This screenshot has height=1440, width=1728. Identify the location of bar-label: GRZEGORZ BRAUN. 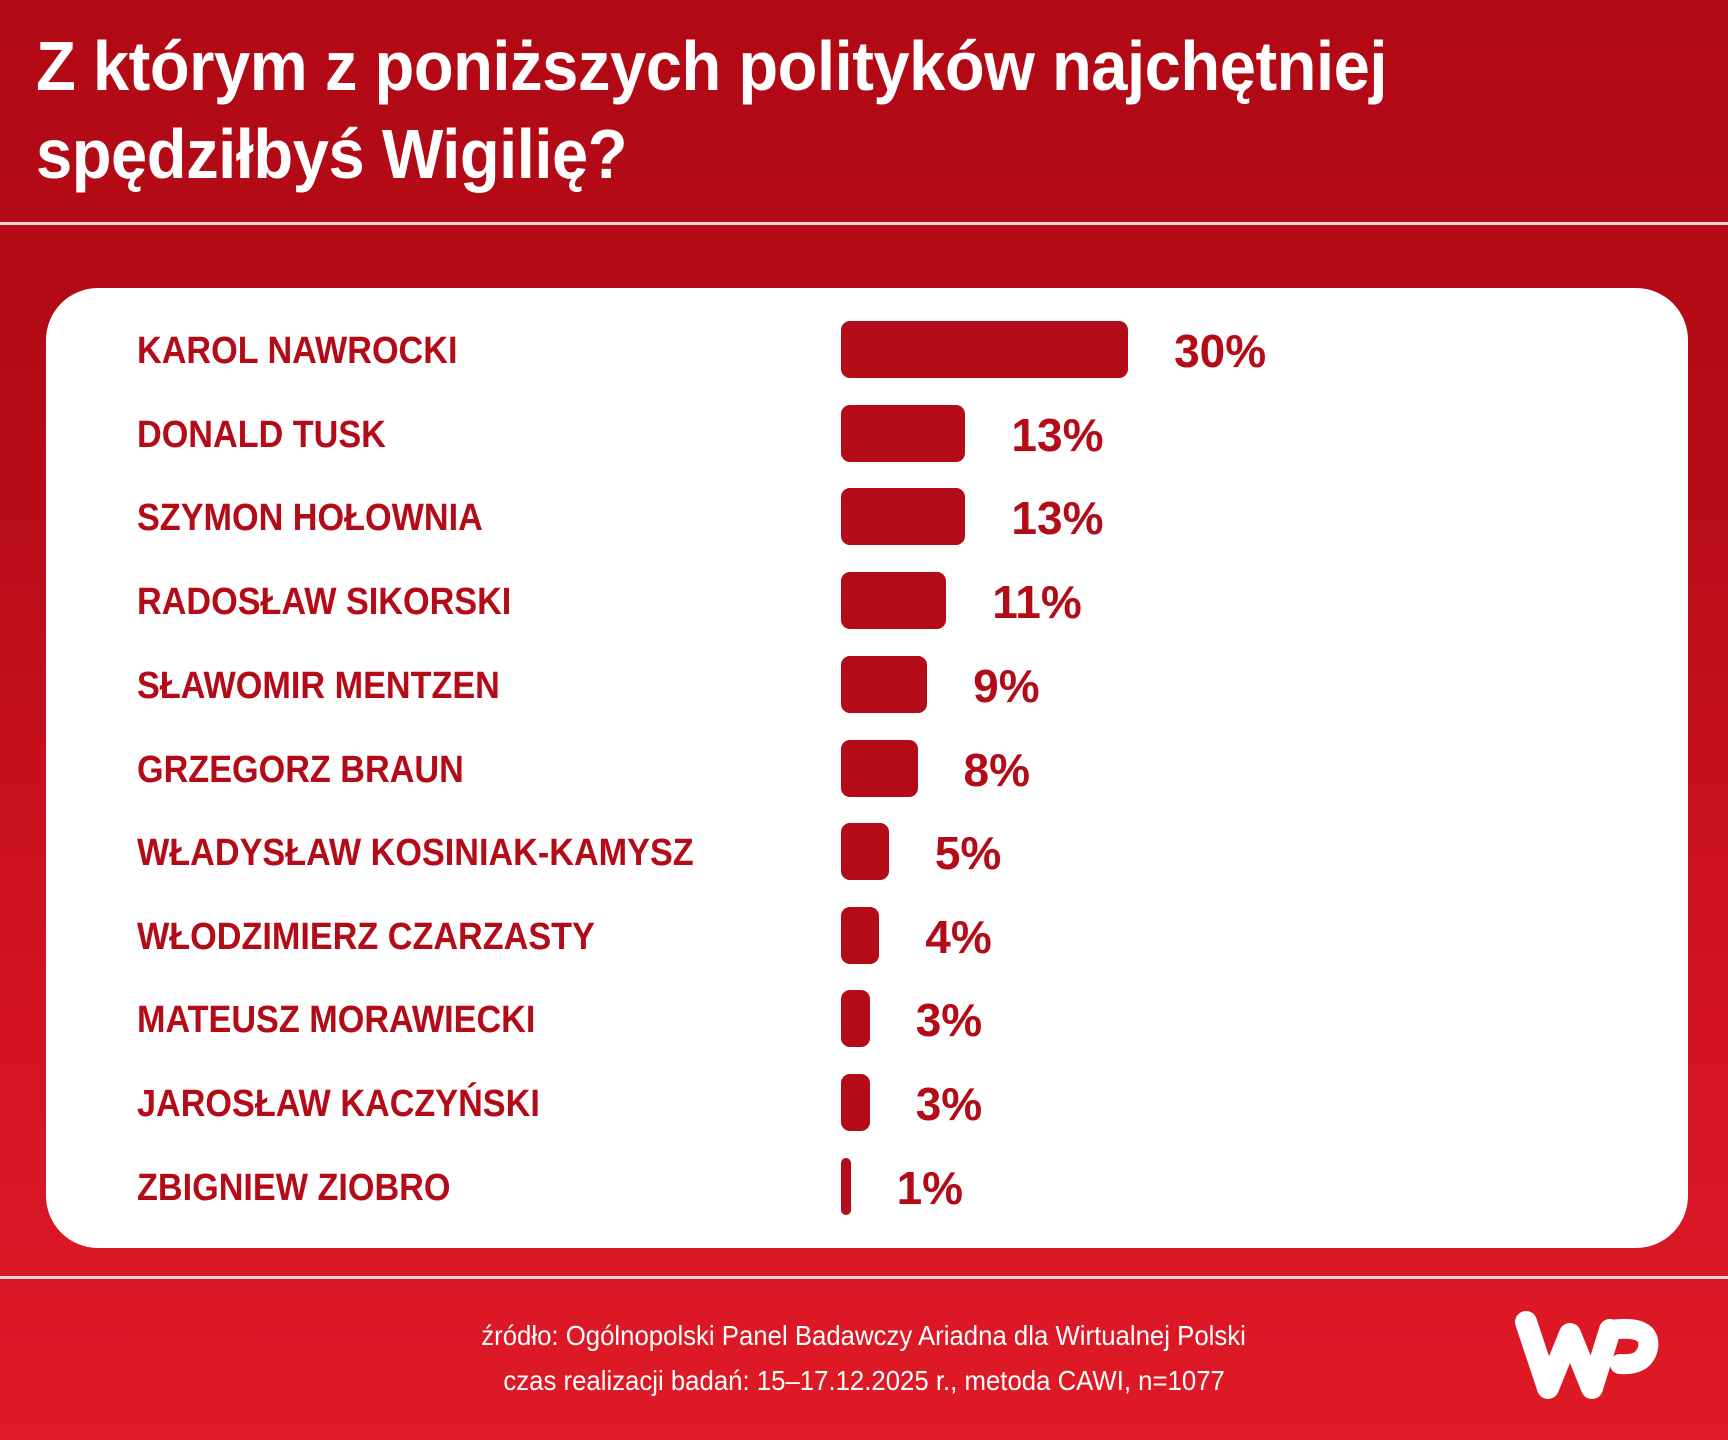
(300, 770).